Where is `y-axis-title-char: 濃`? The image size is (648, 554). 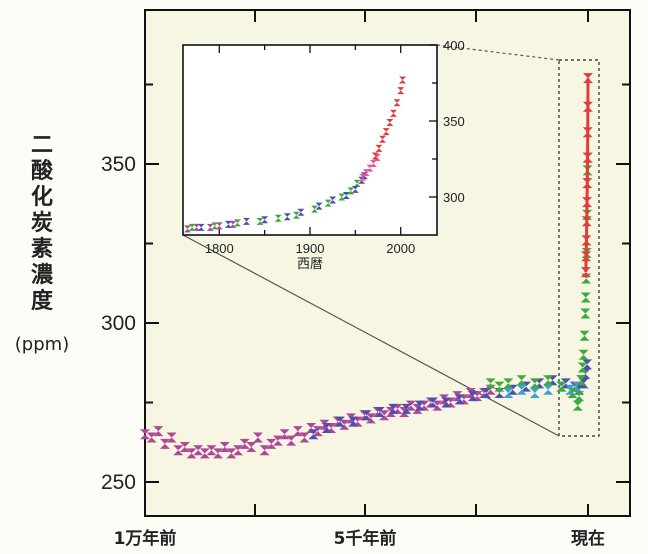 y-axis-title-char: 濃 is located at coordinates (42, 275).